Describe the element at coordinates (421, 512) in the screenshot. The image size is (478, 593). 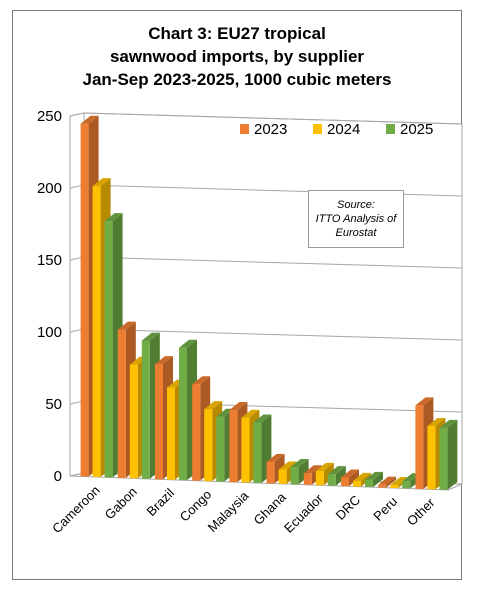
I see `x-tick-label: Other` at that location.